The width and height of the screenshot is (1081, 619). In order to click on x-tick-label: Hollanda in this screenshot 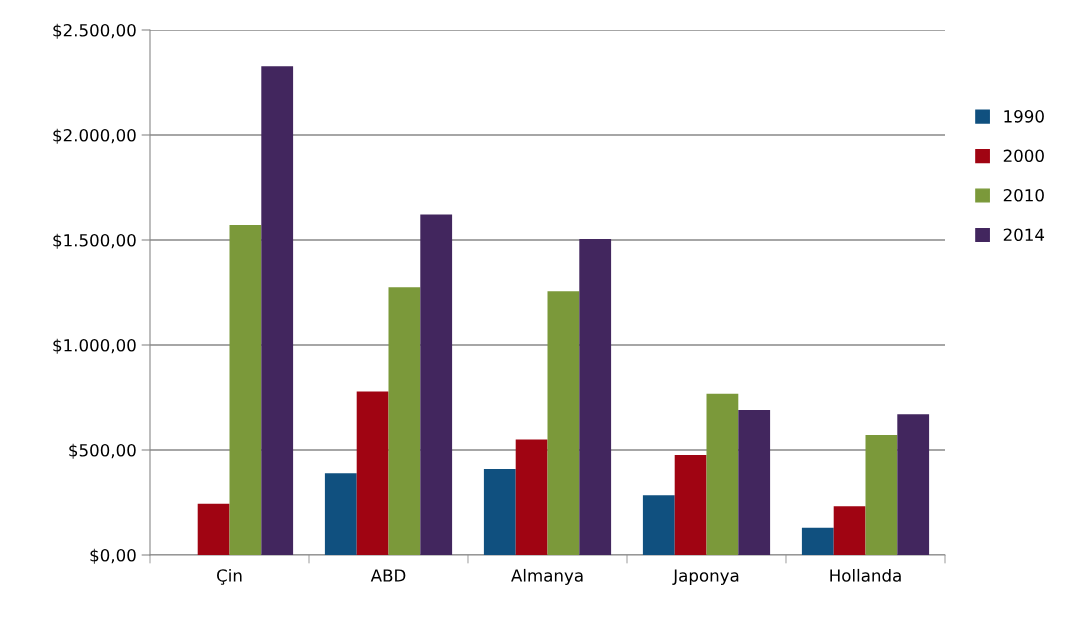, I will do `click(865, 575)`.